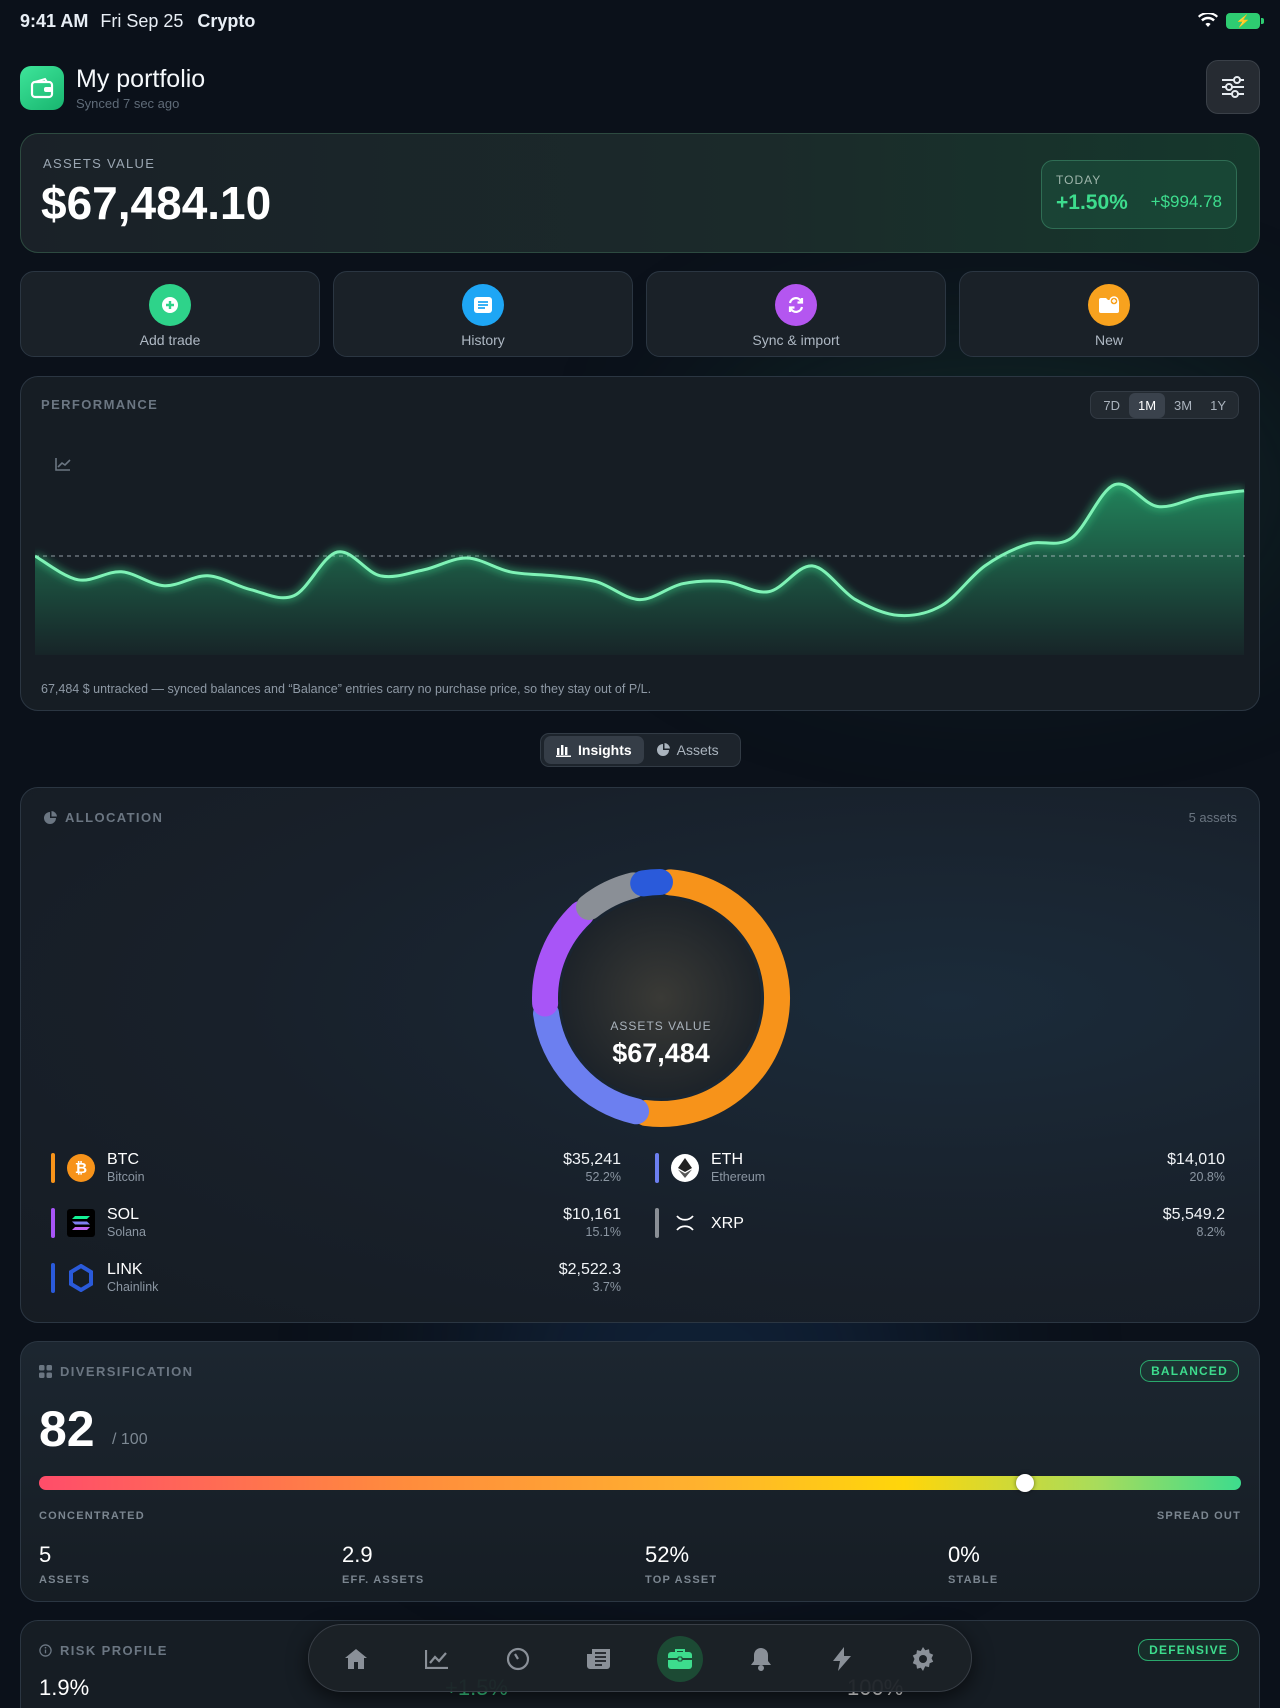 The width and height of the screenshot is (1280, 1708). What do you see at coordinates (651, 883) in the screenshot?
I see `donut-segment-link` at bounding box center [651, 883].